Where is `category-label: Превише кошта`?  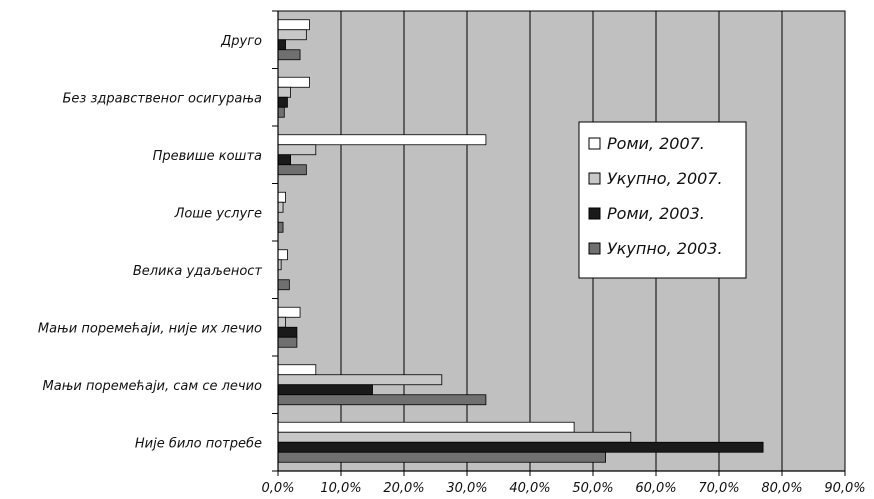
category-label: Превише кошта is located at coordinates (207, 156).